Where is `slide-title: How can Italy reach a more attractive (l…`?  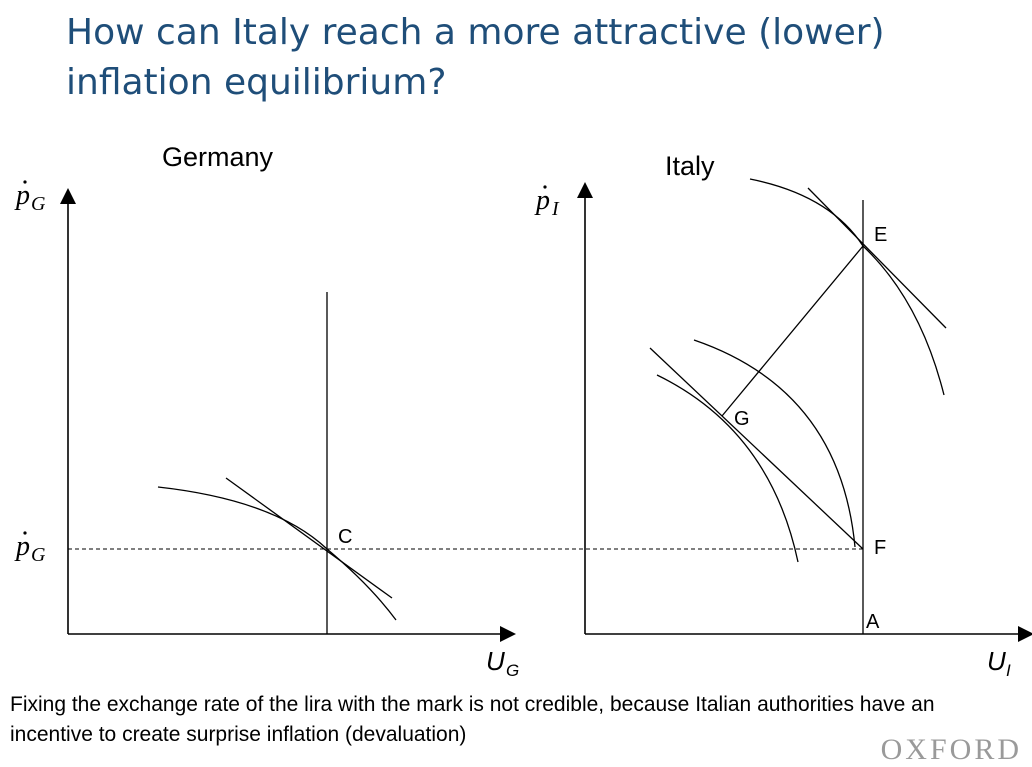
slide-title: How can Italy reach a more attractive (l… is located at coordinates (475, 57).